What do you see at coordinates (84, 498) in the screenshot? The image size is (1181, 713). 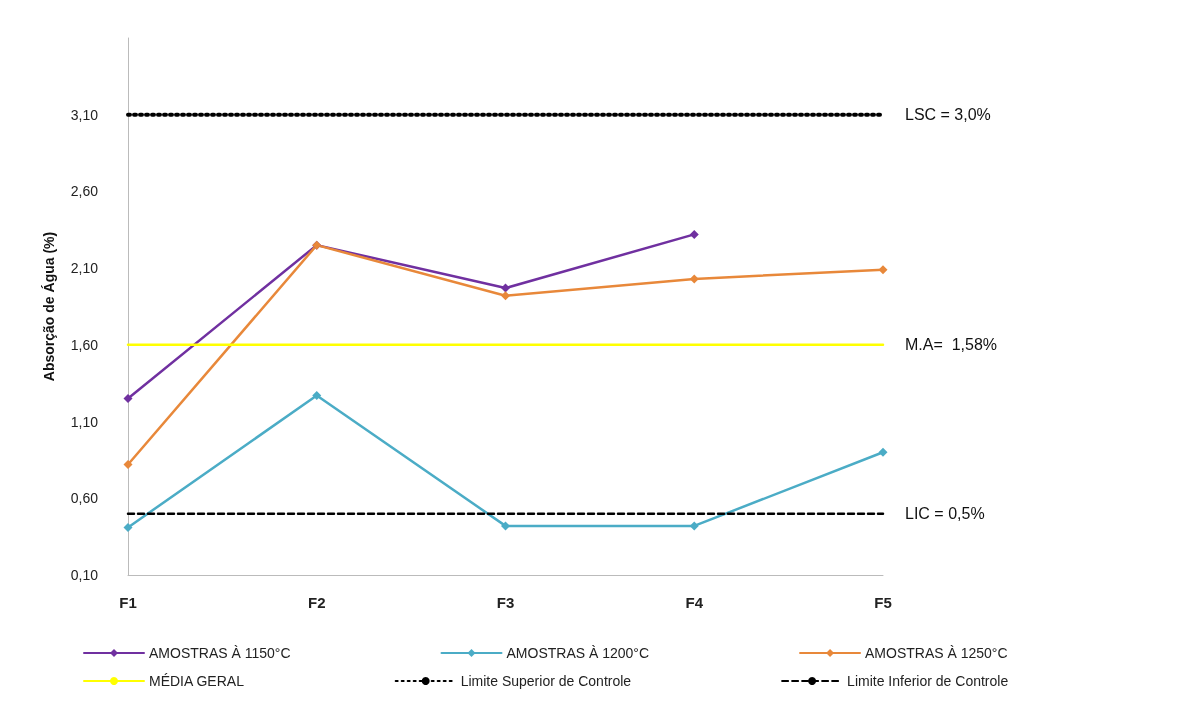 I see `y-tick-label: 0,60` at bounding box center [84, 498].